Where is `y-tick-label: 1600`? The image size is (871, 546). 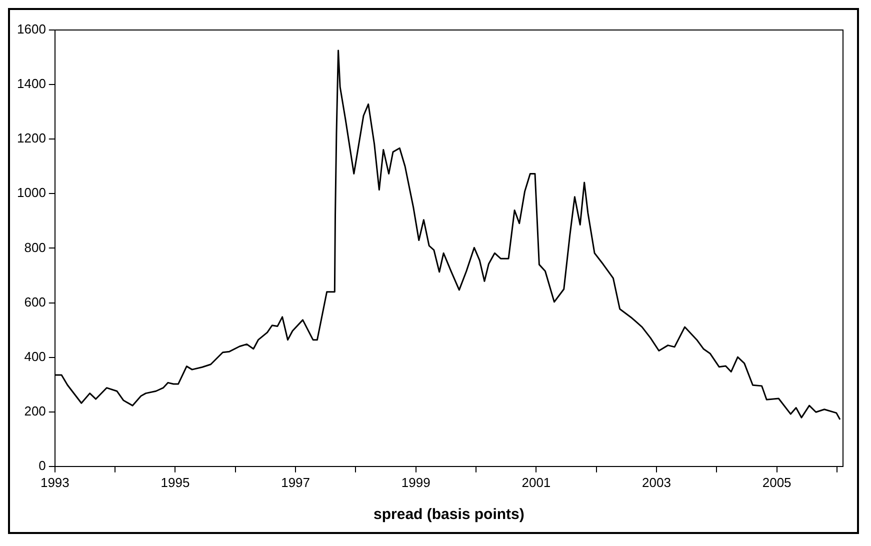 y-tick-label: 1600 is located at coordinates (31, 29).